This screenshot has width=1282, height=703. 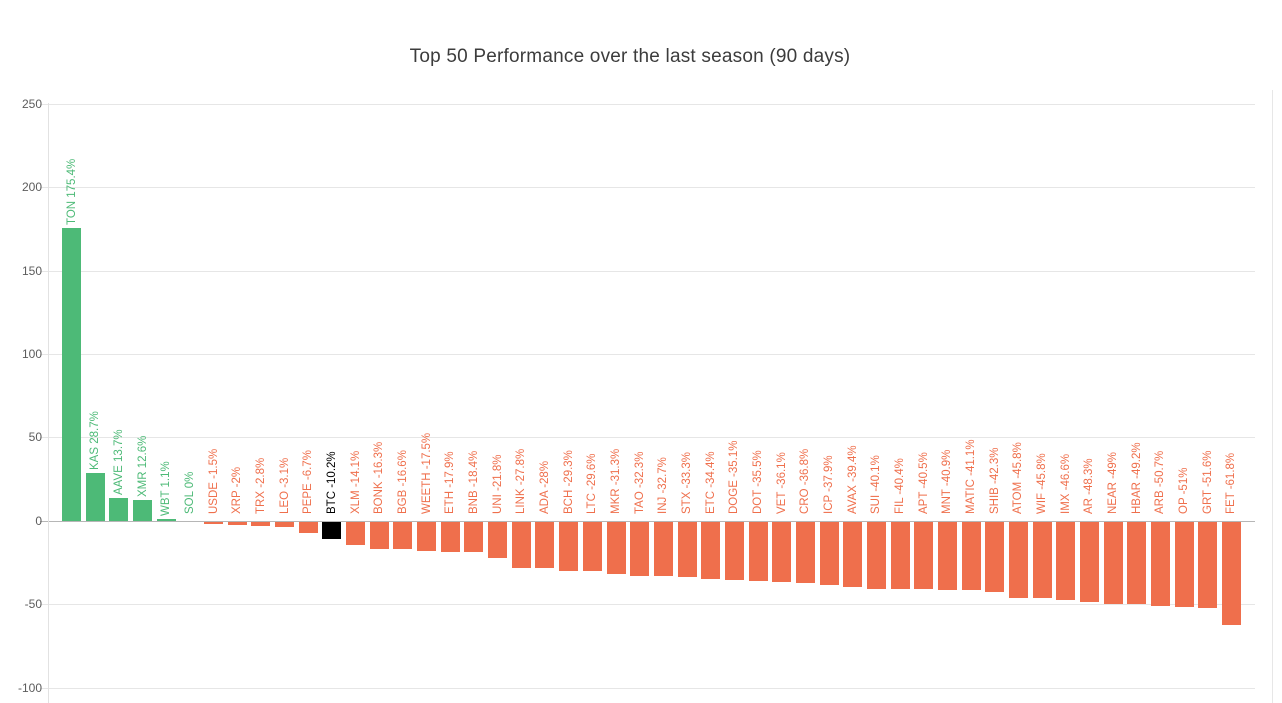 I want to click on bar-inj, so click(x=663, y=549).